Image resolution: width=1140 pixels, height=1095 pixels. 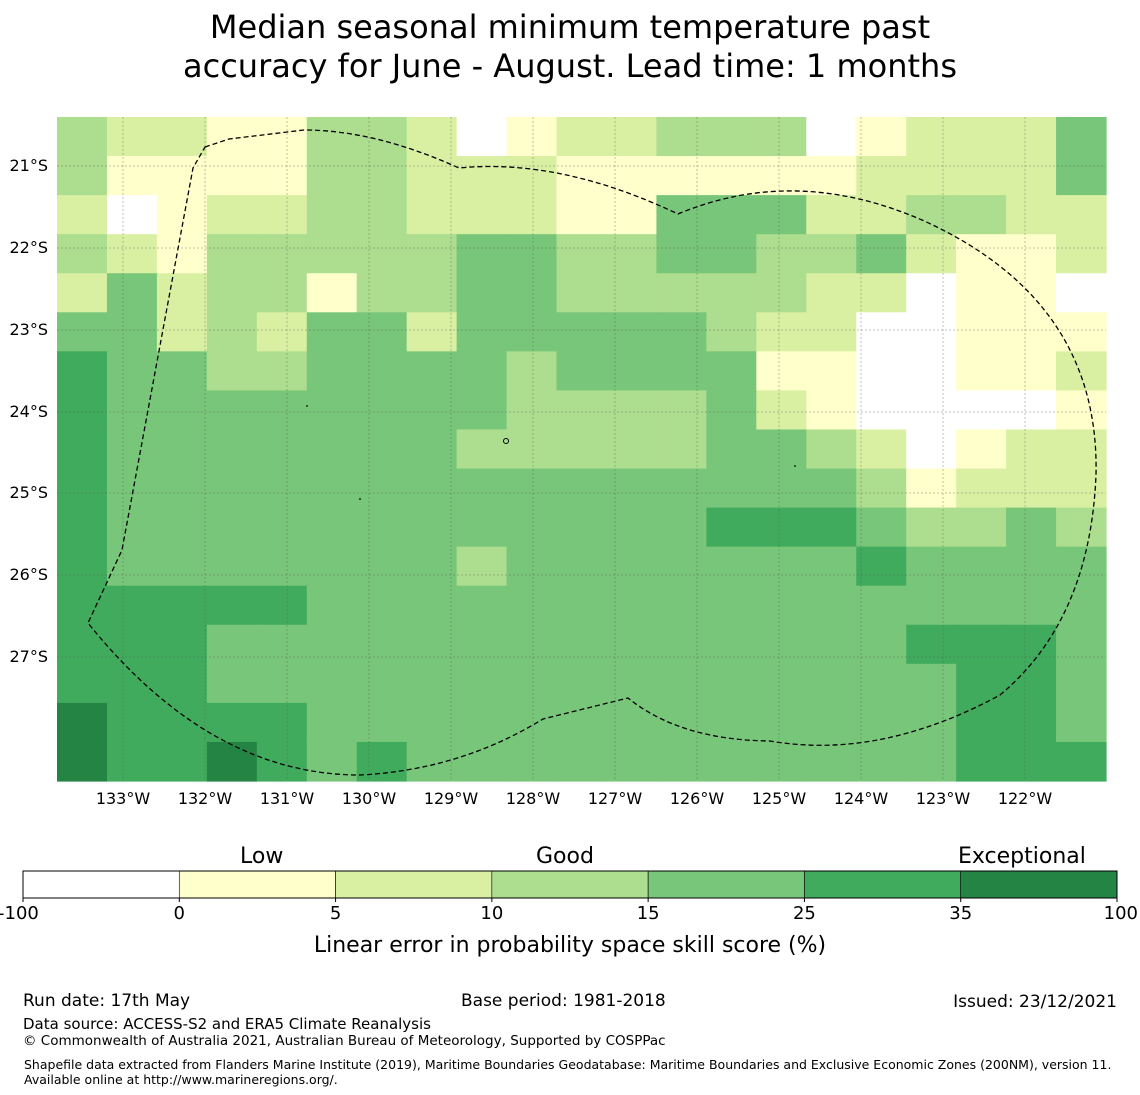 What do you see at coordinates (107, 1001) in the screenshot?
I see `run-date: Run date: 17th May` at bounding box center [107, 1001].